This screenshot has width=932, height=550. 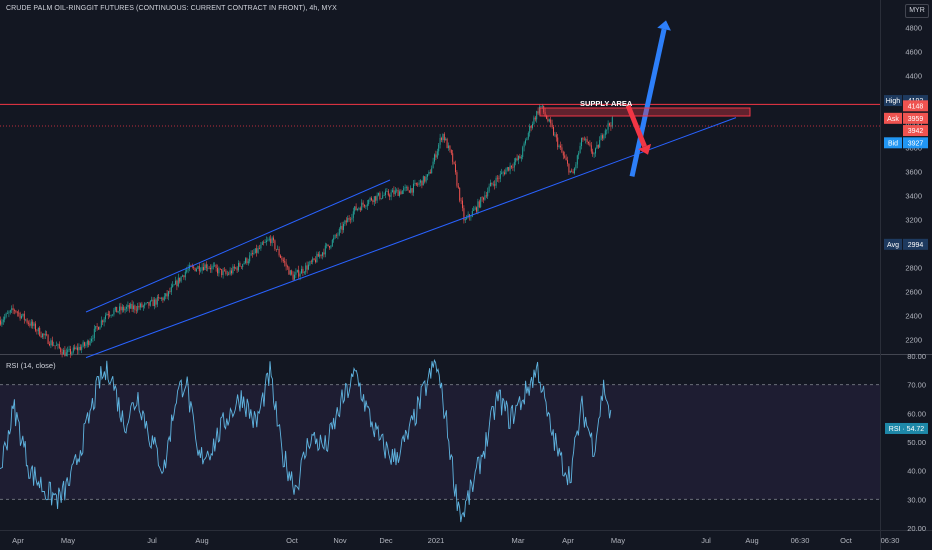 I want to click on time-tick-label: Mar, so click(x=518, y=540).